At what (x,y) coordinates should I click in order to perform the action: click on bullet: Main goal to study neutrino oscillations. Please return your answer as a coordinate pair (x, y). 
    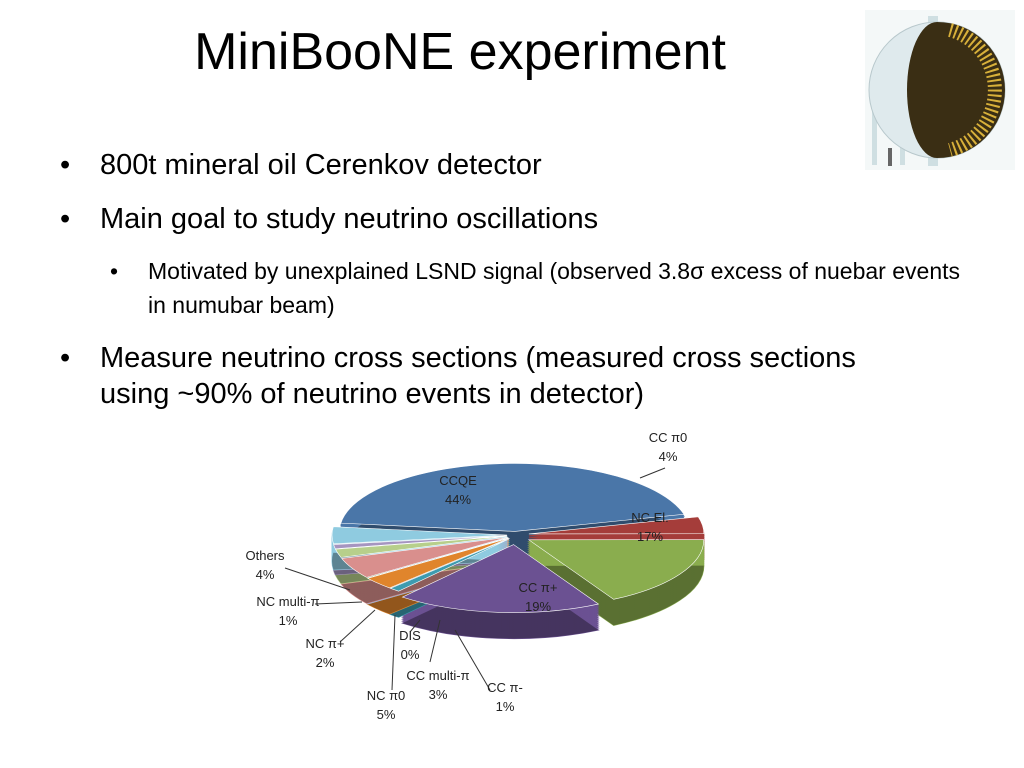
    Looking at the image, I should click on (510, 219).